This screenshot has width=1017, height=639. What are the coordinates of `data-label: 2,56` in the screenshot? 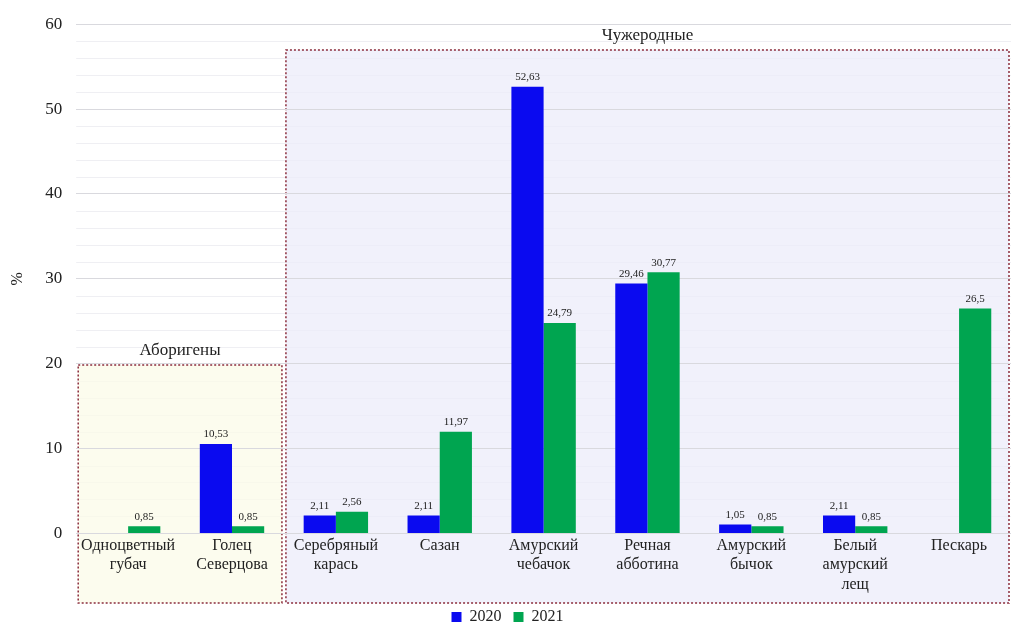 It's located at (352, 501).